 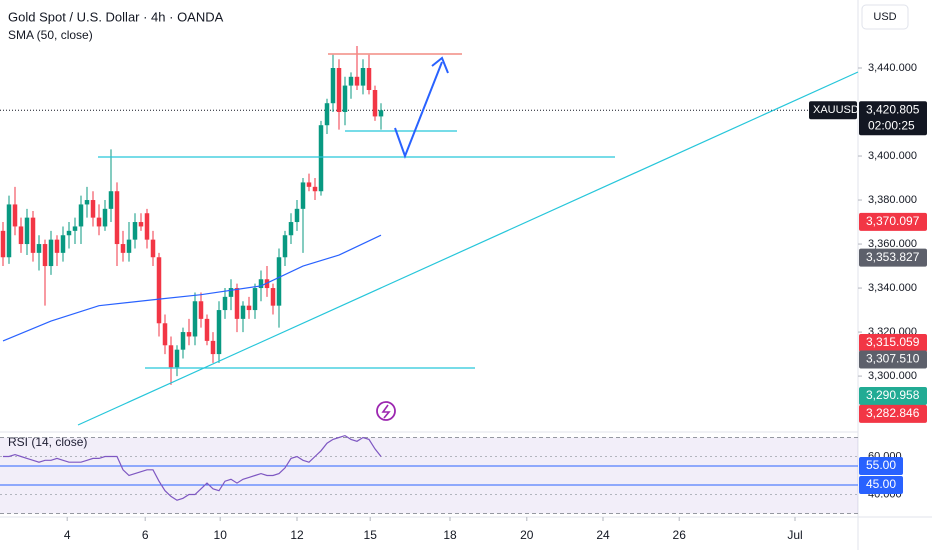 I want to click on arrow-head, so click(x=440, y=65).